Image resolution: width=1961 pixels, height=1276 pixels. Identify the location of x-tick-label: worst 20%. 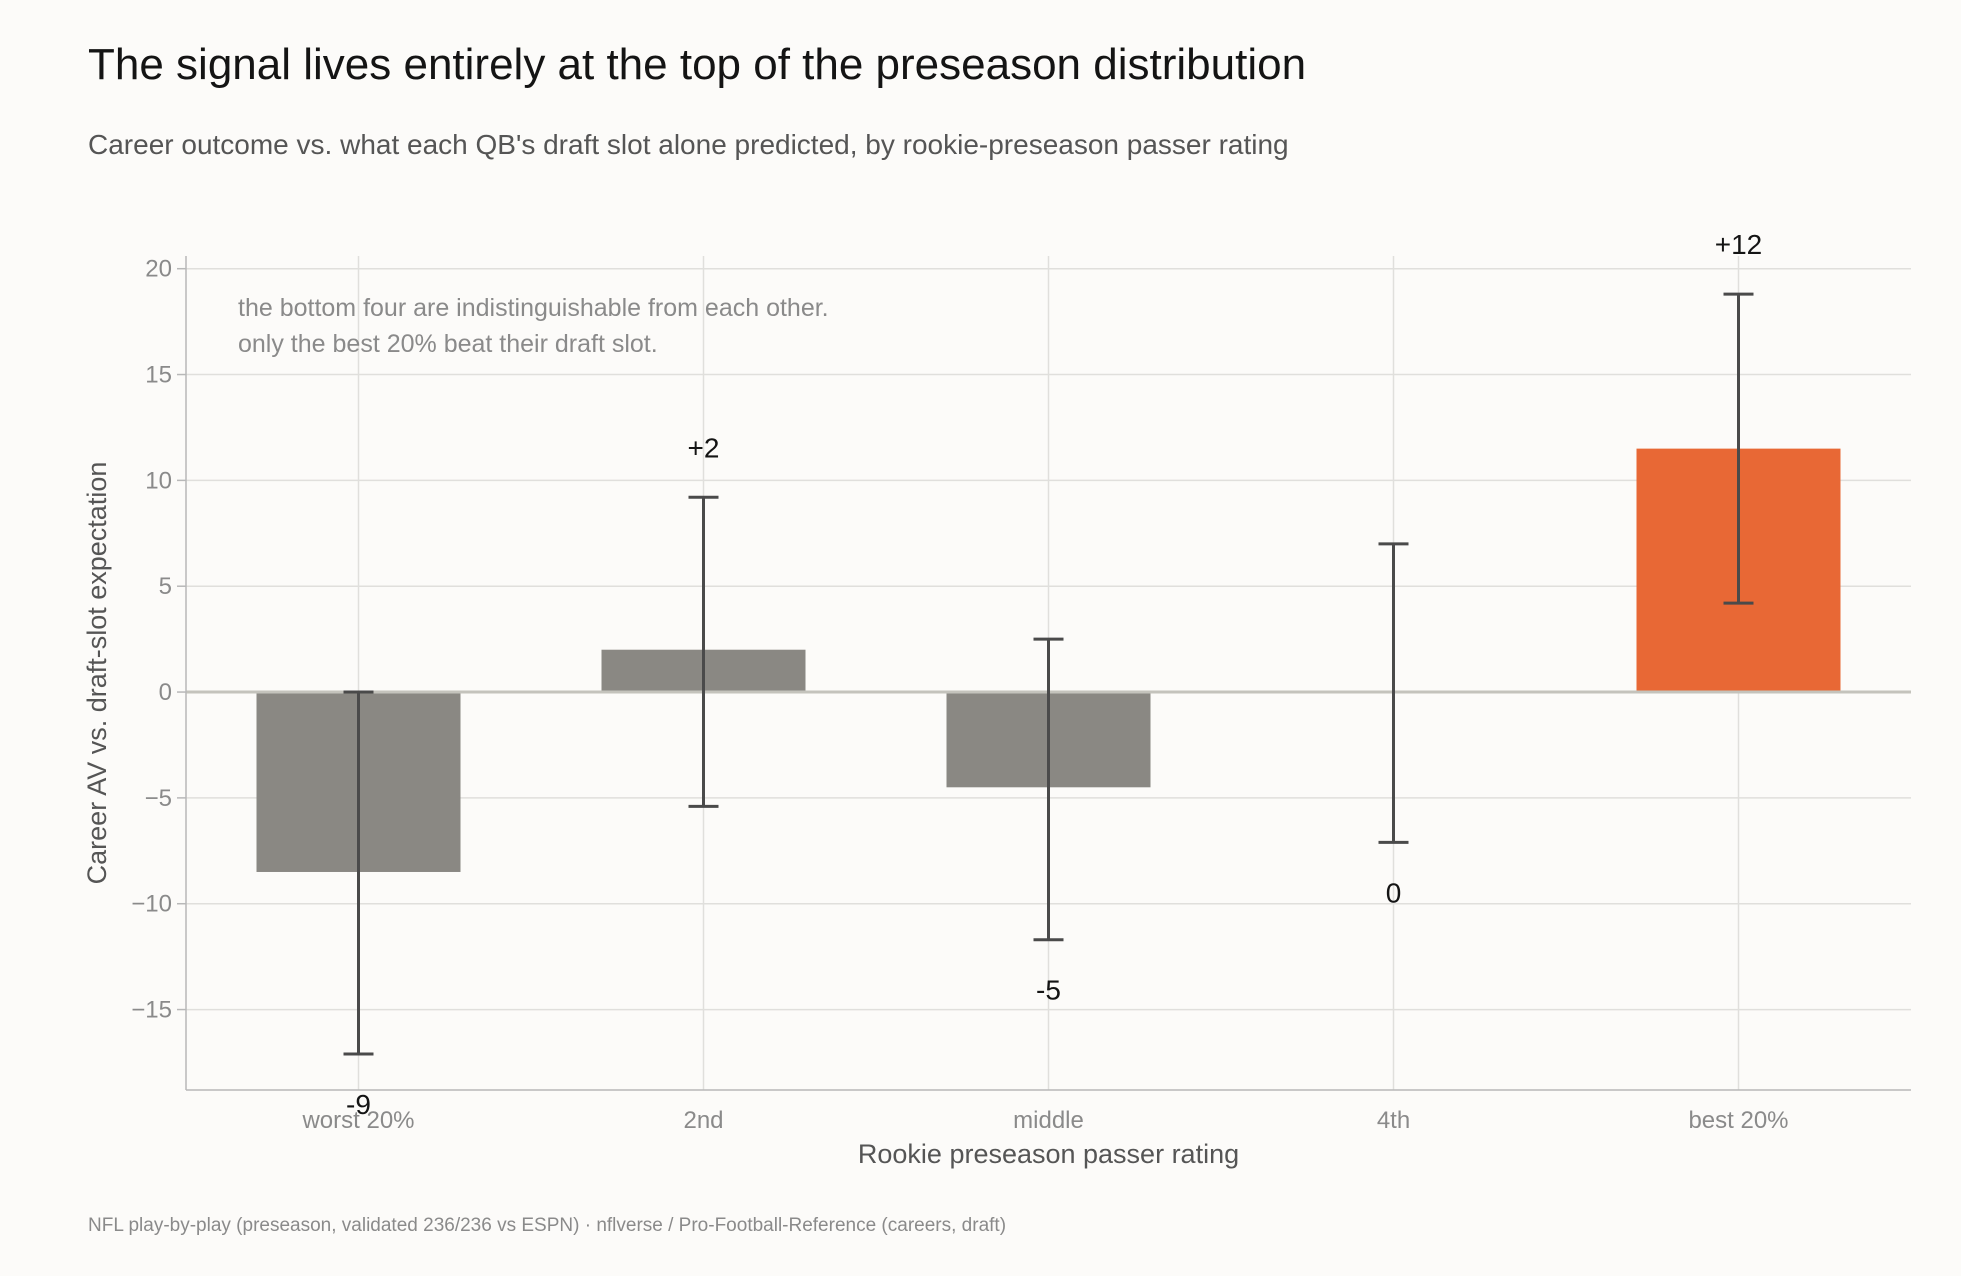
(357, 1120).